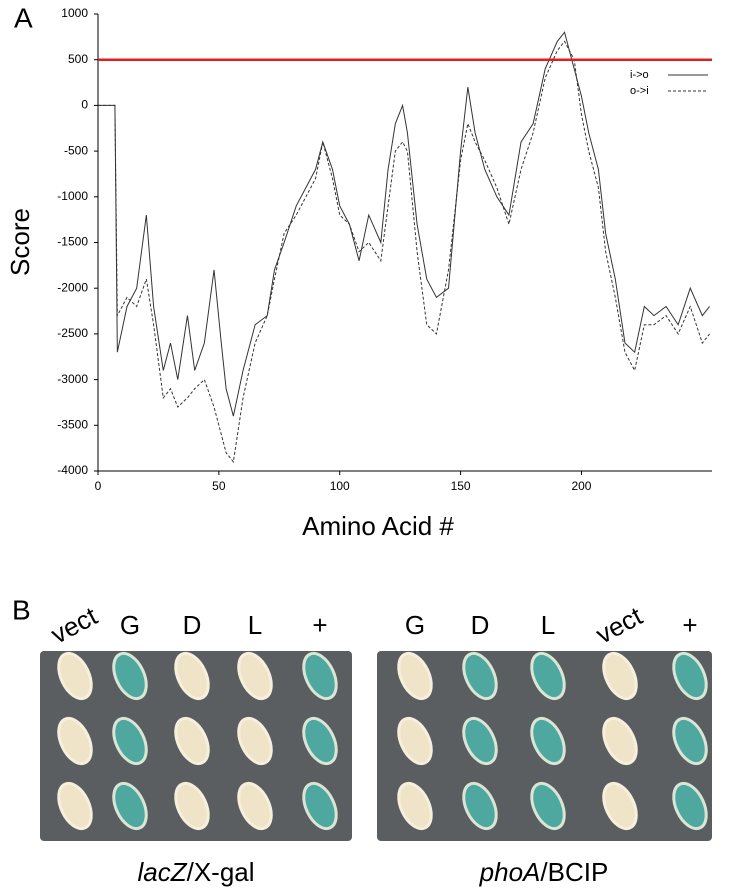 The image size is (732, 894). What do you see at coordinates (219, 486) in the screenshot?
I see `x-tick-label: 50` at bounding box center [219, 486].